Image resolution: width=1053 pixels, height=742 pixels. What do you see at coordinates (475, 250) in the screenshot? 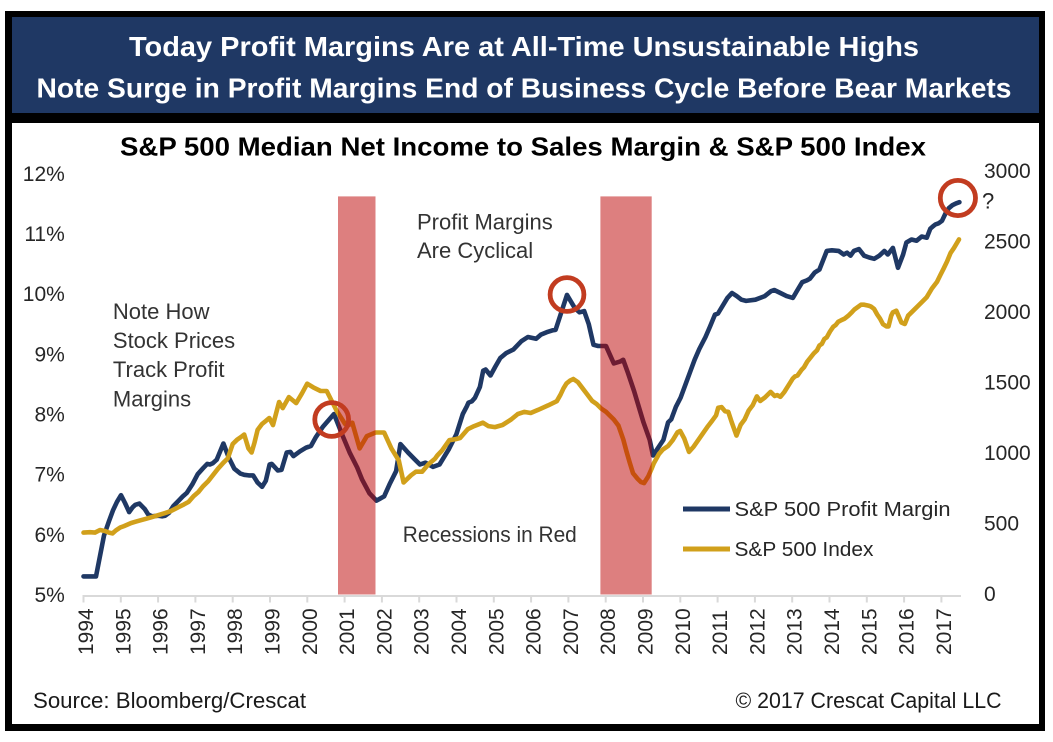
I see `svg-text: Are Cyclical` at bounding box center [475, 250].